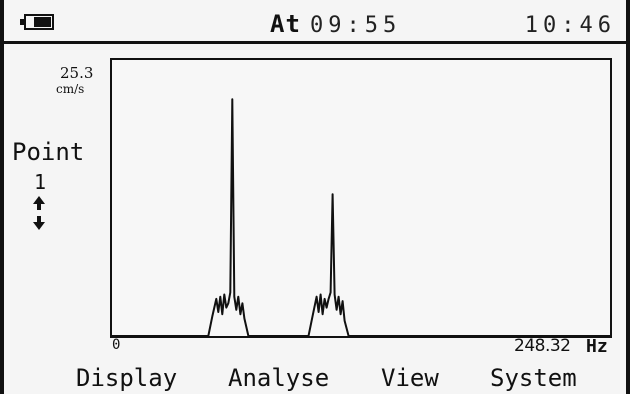 The width and height of the screenshot is (630, 394). What do you see at coordinates (542, 346) in the screenshot?
I see `x-axis-max-label: 248.32` at bounding box center [542, 346].